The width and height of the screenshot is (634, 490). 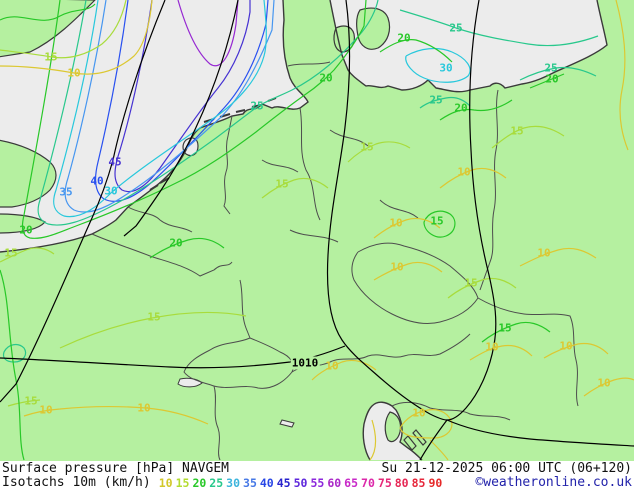 What do you see at coordinates (553, 482) in the screenshot?
I see `copyright-label: ©weatheronline.co.uk` at bounding box center [553, 482].